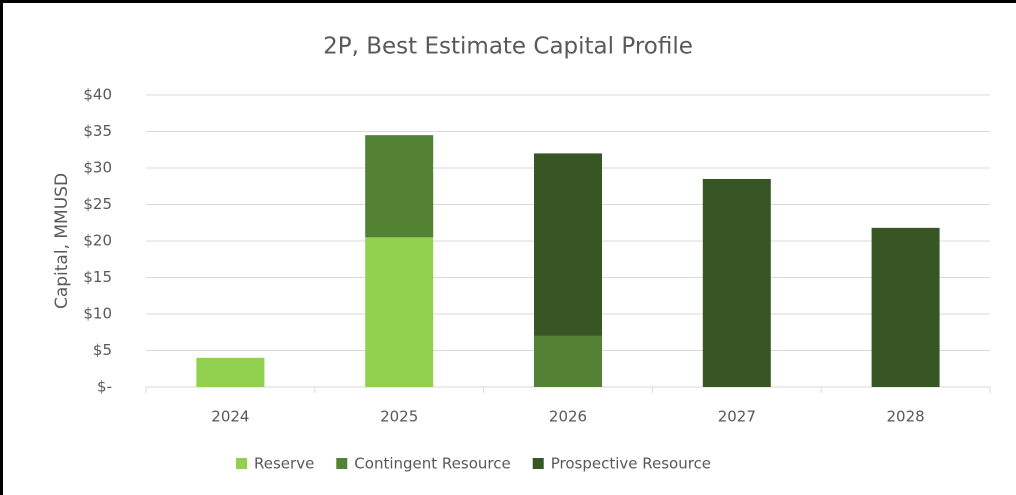  I want to click on y-tick-label: $20, so click(97, 241).